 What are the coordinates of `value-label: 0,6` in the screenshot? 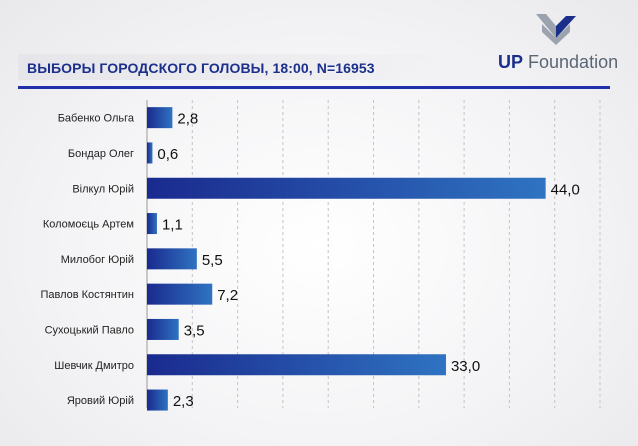 It's located at (167, 154).